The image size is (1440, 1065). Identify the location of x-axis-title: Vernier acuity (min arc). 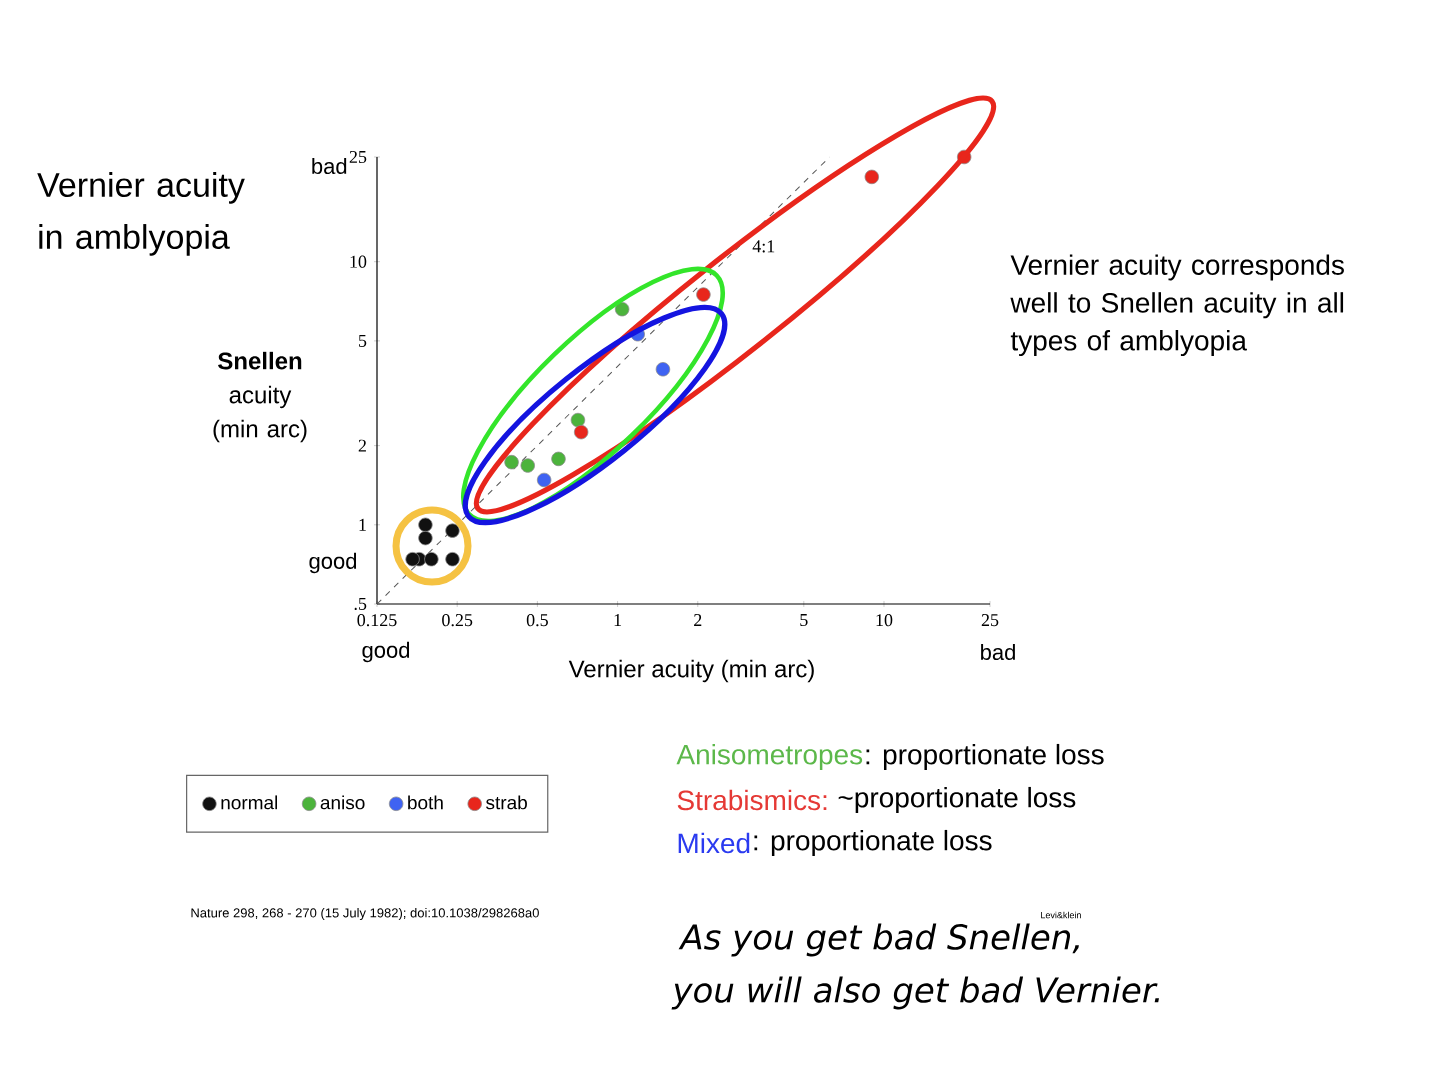
(691, 671).